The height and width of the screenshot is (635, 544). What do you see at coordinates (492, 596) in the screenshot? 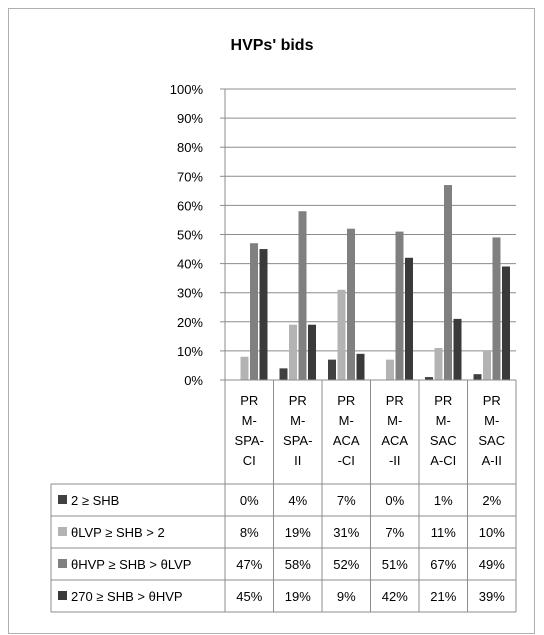
I see `data-label: 39%` at bounding box center [492, 596].